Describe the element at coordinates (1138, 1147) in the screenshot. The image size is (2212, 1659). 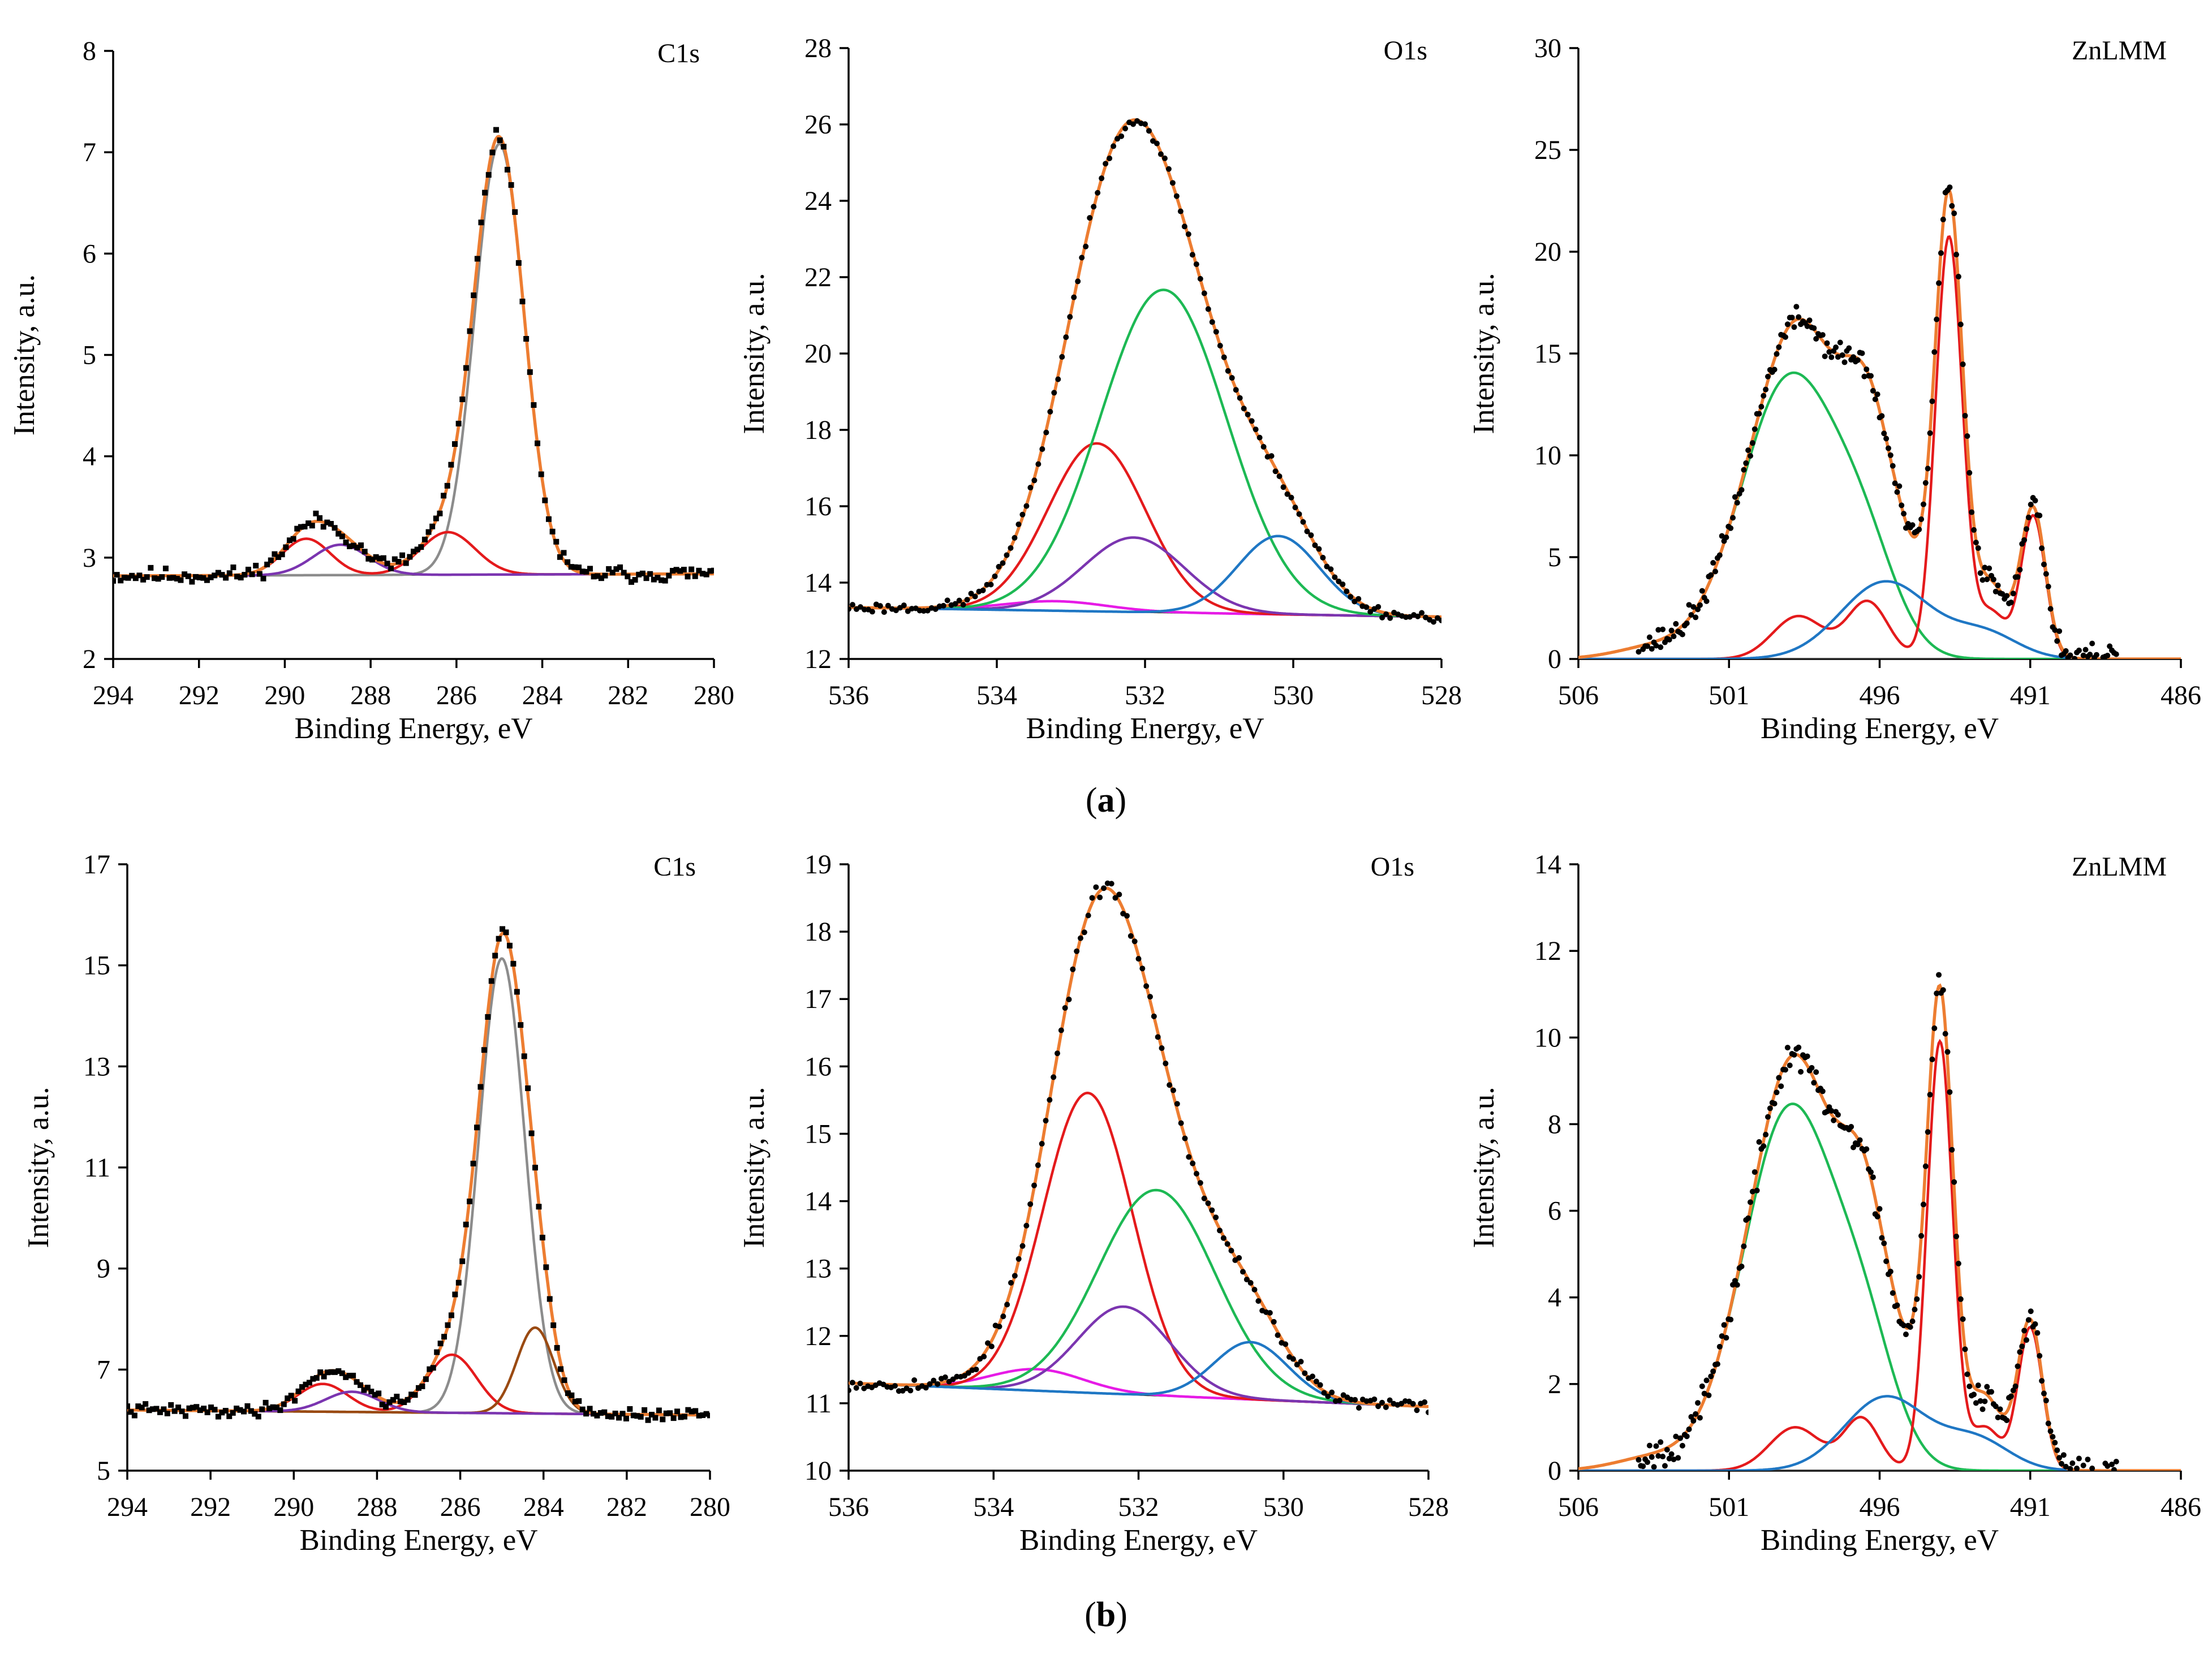
I see `curves-group` at that location.